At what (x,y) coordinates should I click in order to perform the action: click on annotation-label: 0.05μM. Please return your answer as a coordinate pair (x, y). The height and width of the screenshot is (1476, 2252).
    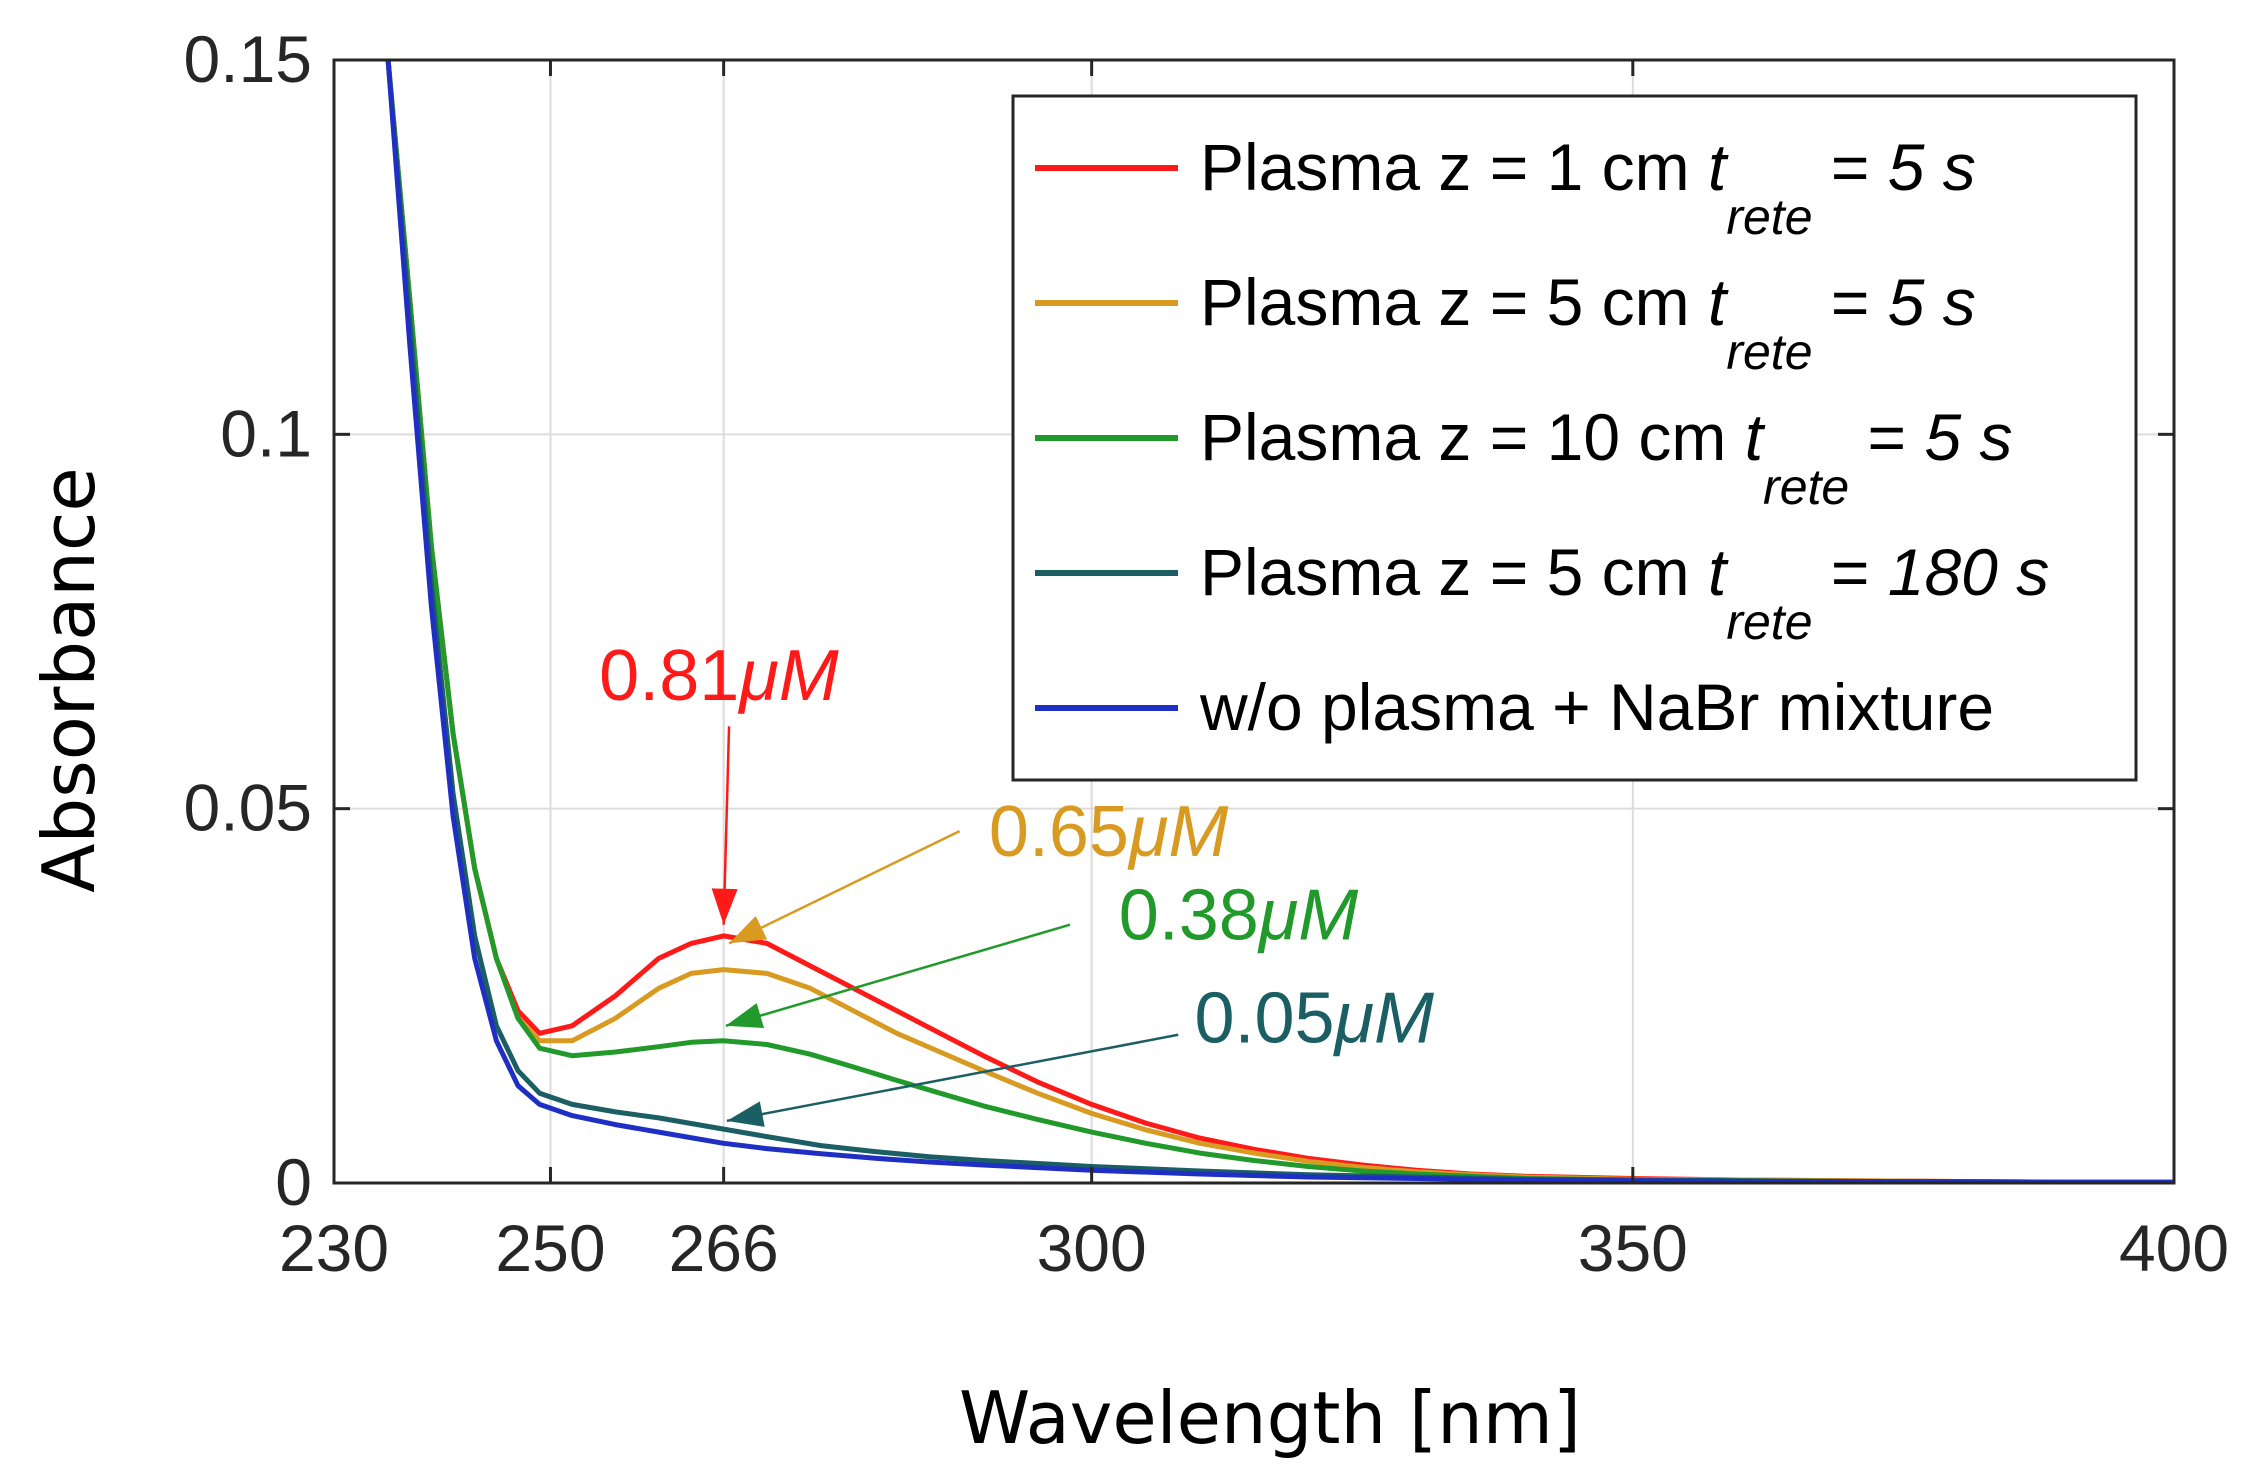
    Looking at the image, I should click on (1314, 1018).